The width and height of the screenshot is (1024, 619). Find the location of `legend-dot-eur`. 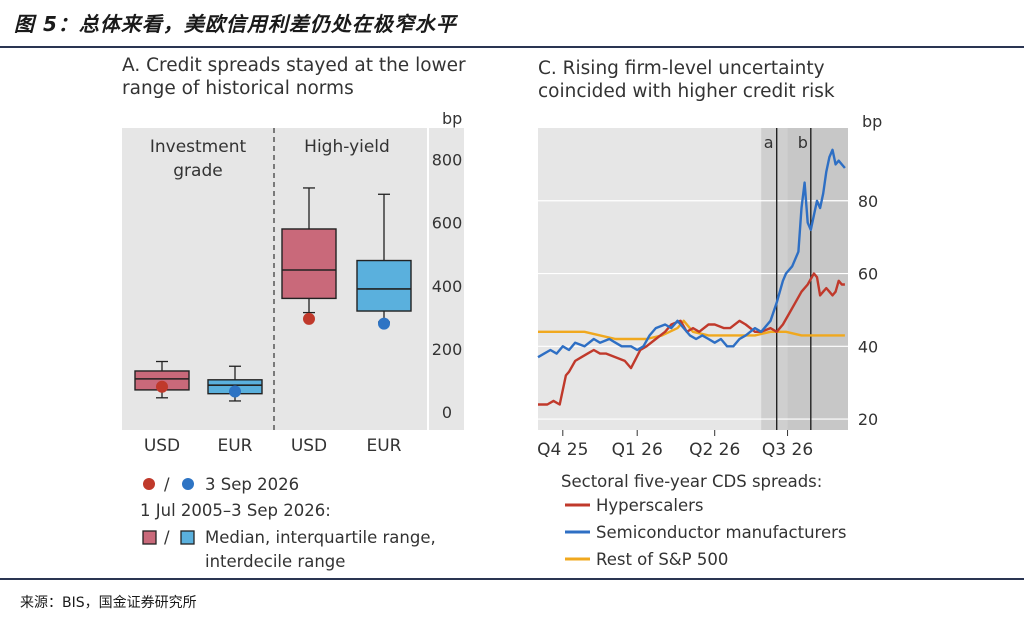

legend-dot-eur is located at coordinates (188, 484).